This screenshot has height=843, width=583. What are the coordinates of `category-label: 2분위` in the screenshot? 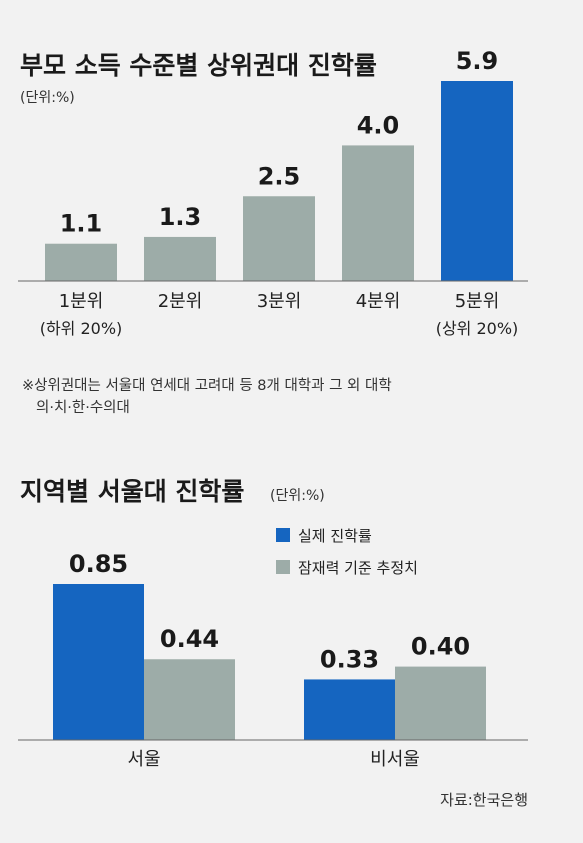 It's located at (180, 301).